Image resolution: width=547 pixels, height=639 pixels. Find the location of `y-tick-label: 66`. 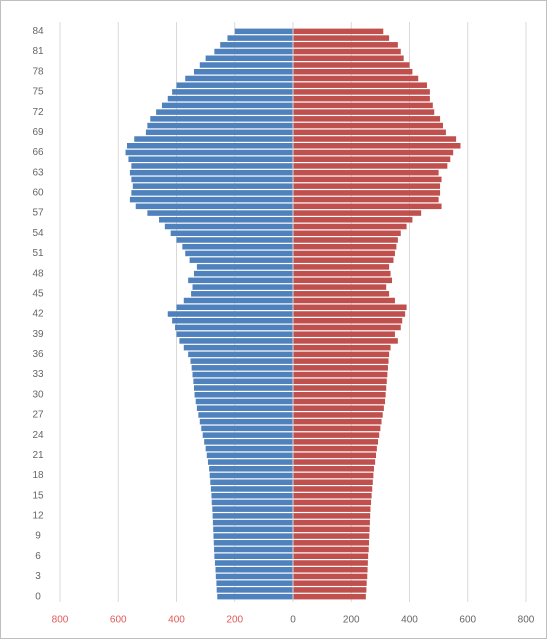

y-tick-label: 66 is located at coordinates (38, 152).